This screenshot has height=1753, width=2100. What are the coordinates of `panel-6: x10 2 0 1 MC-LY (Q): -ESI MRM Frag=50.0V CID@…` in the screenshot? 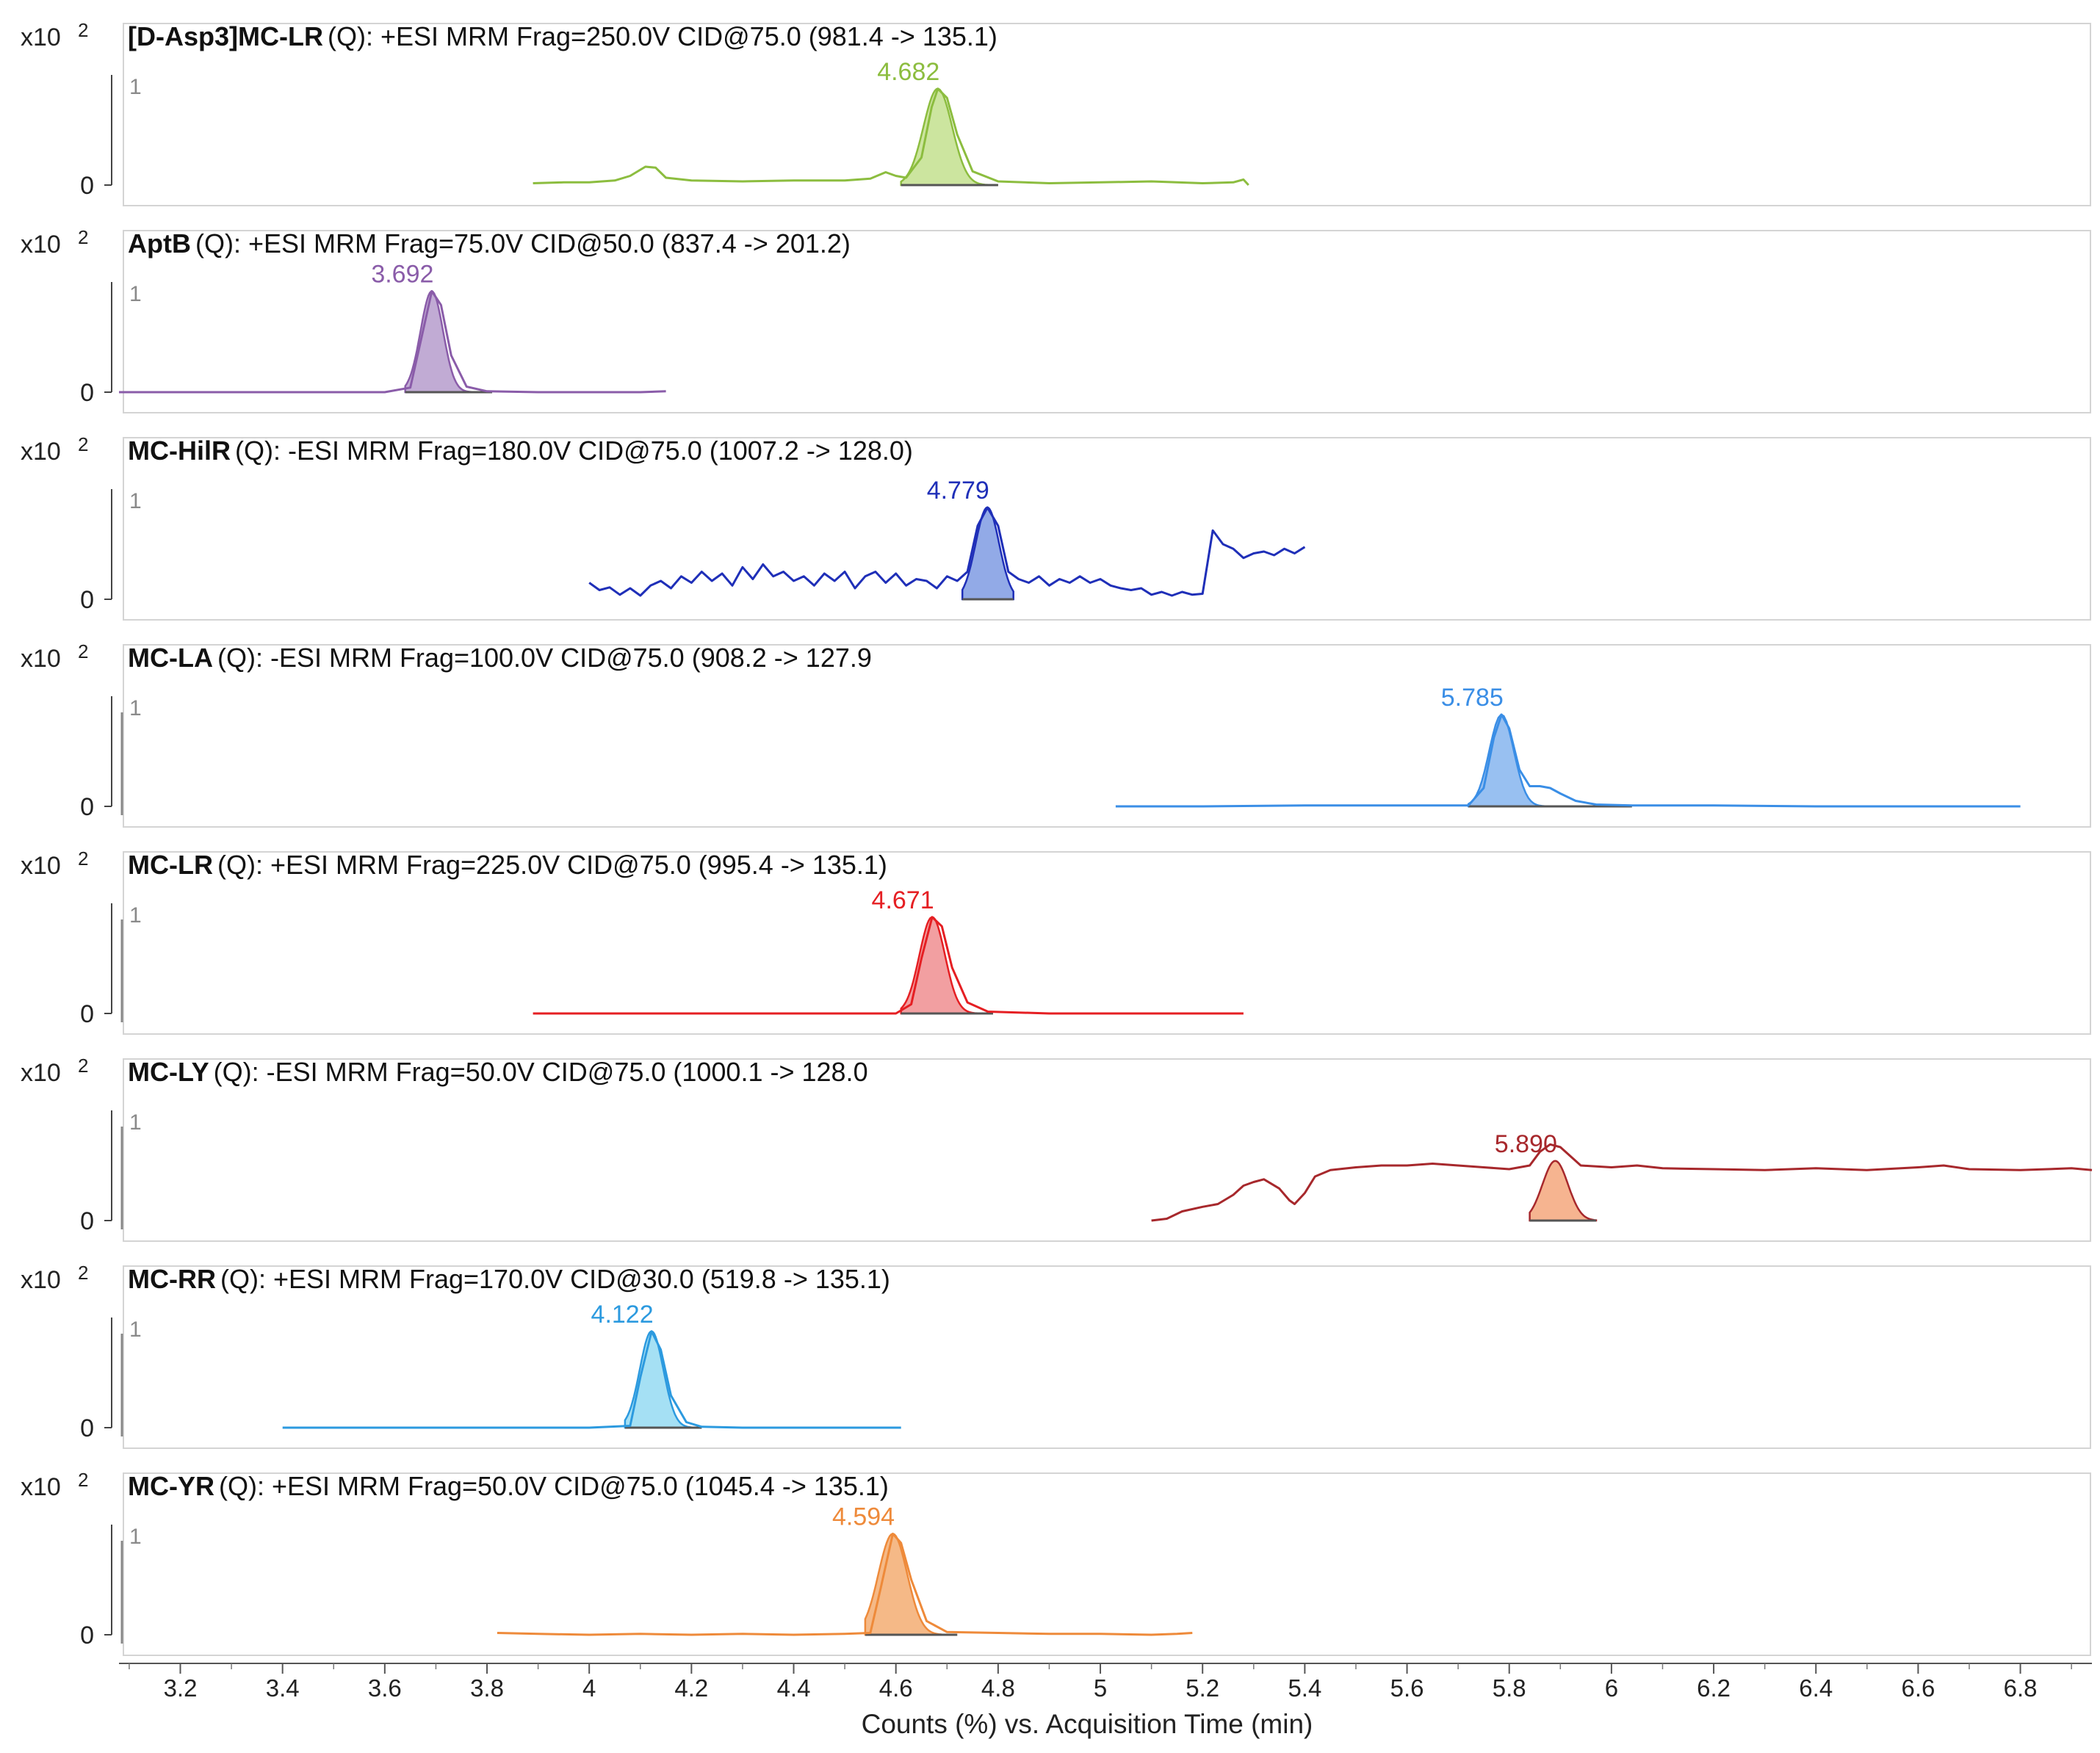 It's located at (1057, 1149).